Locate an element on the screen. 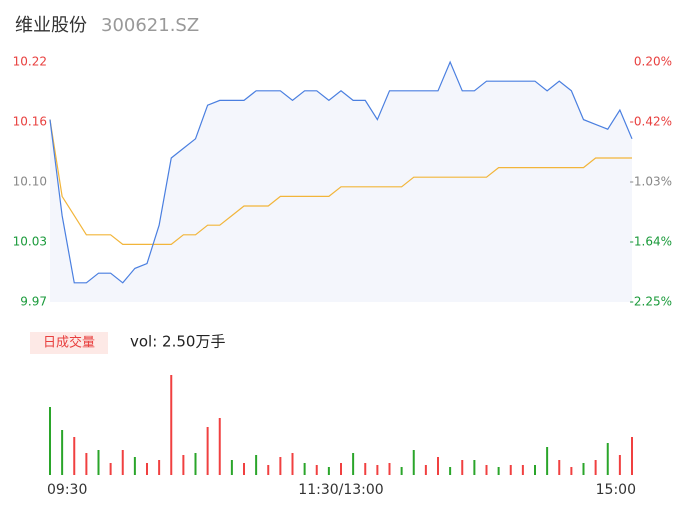 Image resolution: width=686 pixels, height=524 pixels. y2-tick-label: -1.64% is located at coordinates (651, 241).